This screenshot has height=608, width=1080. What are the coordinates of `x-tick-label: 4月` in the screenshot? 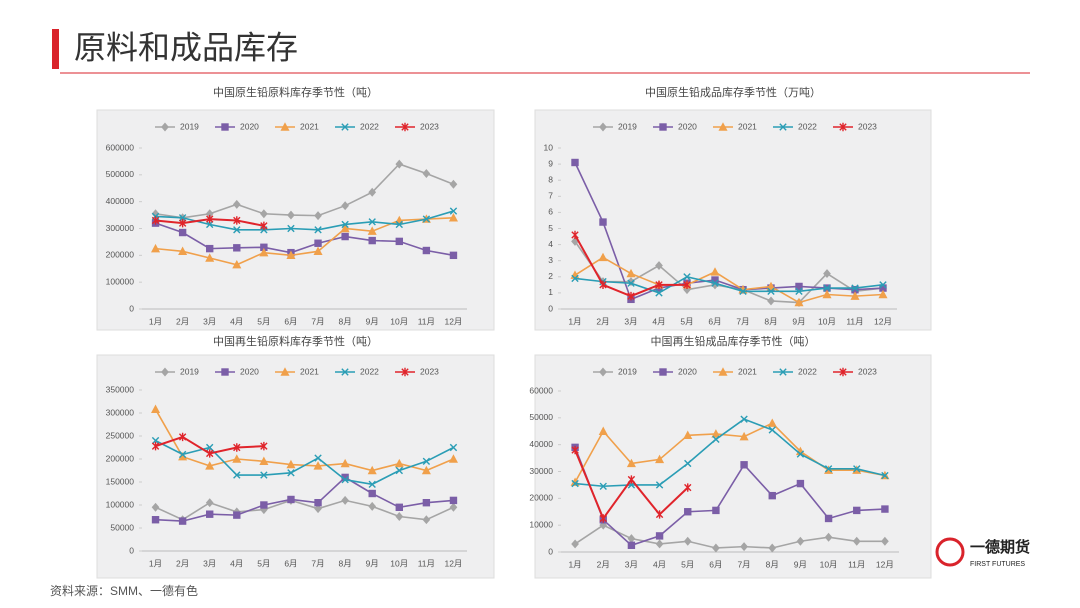 It's located at (658, 321).